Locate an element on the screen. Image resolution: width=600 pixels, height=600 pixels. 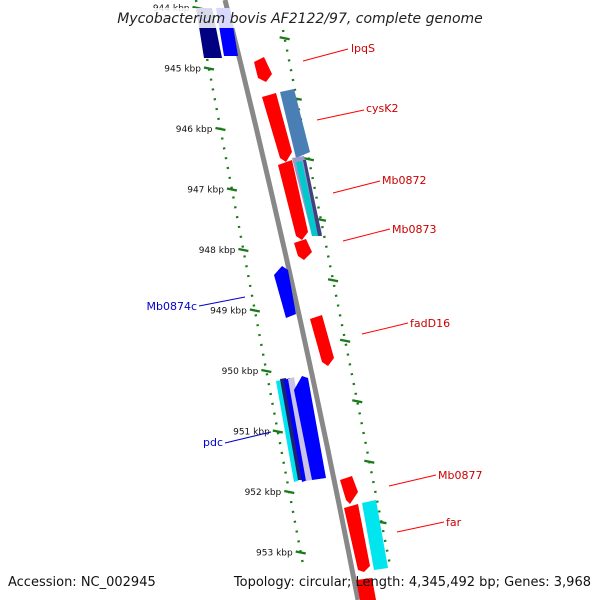
connector-Mb0877 is located at coordinates (412, 480).